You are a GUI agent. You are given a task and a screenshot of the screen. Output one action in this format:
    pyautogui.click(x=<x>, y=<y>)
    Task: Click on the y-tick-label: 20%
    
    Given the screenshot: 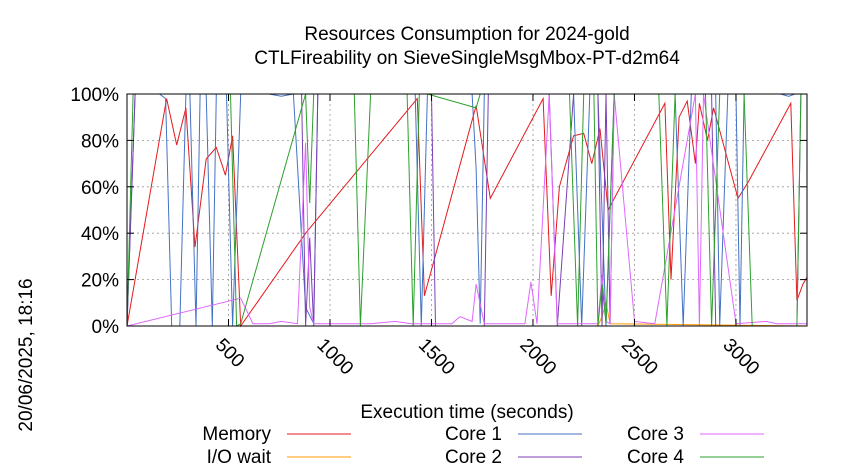 What is the action you would take?
    pyautogui.click(x=100, y=281)
    